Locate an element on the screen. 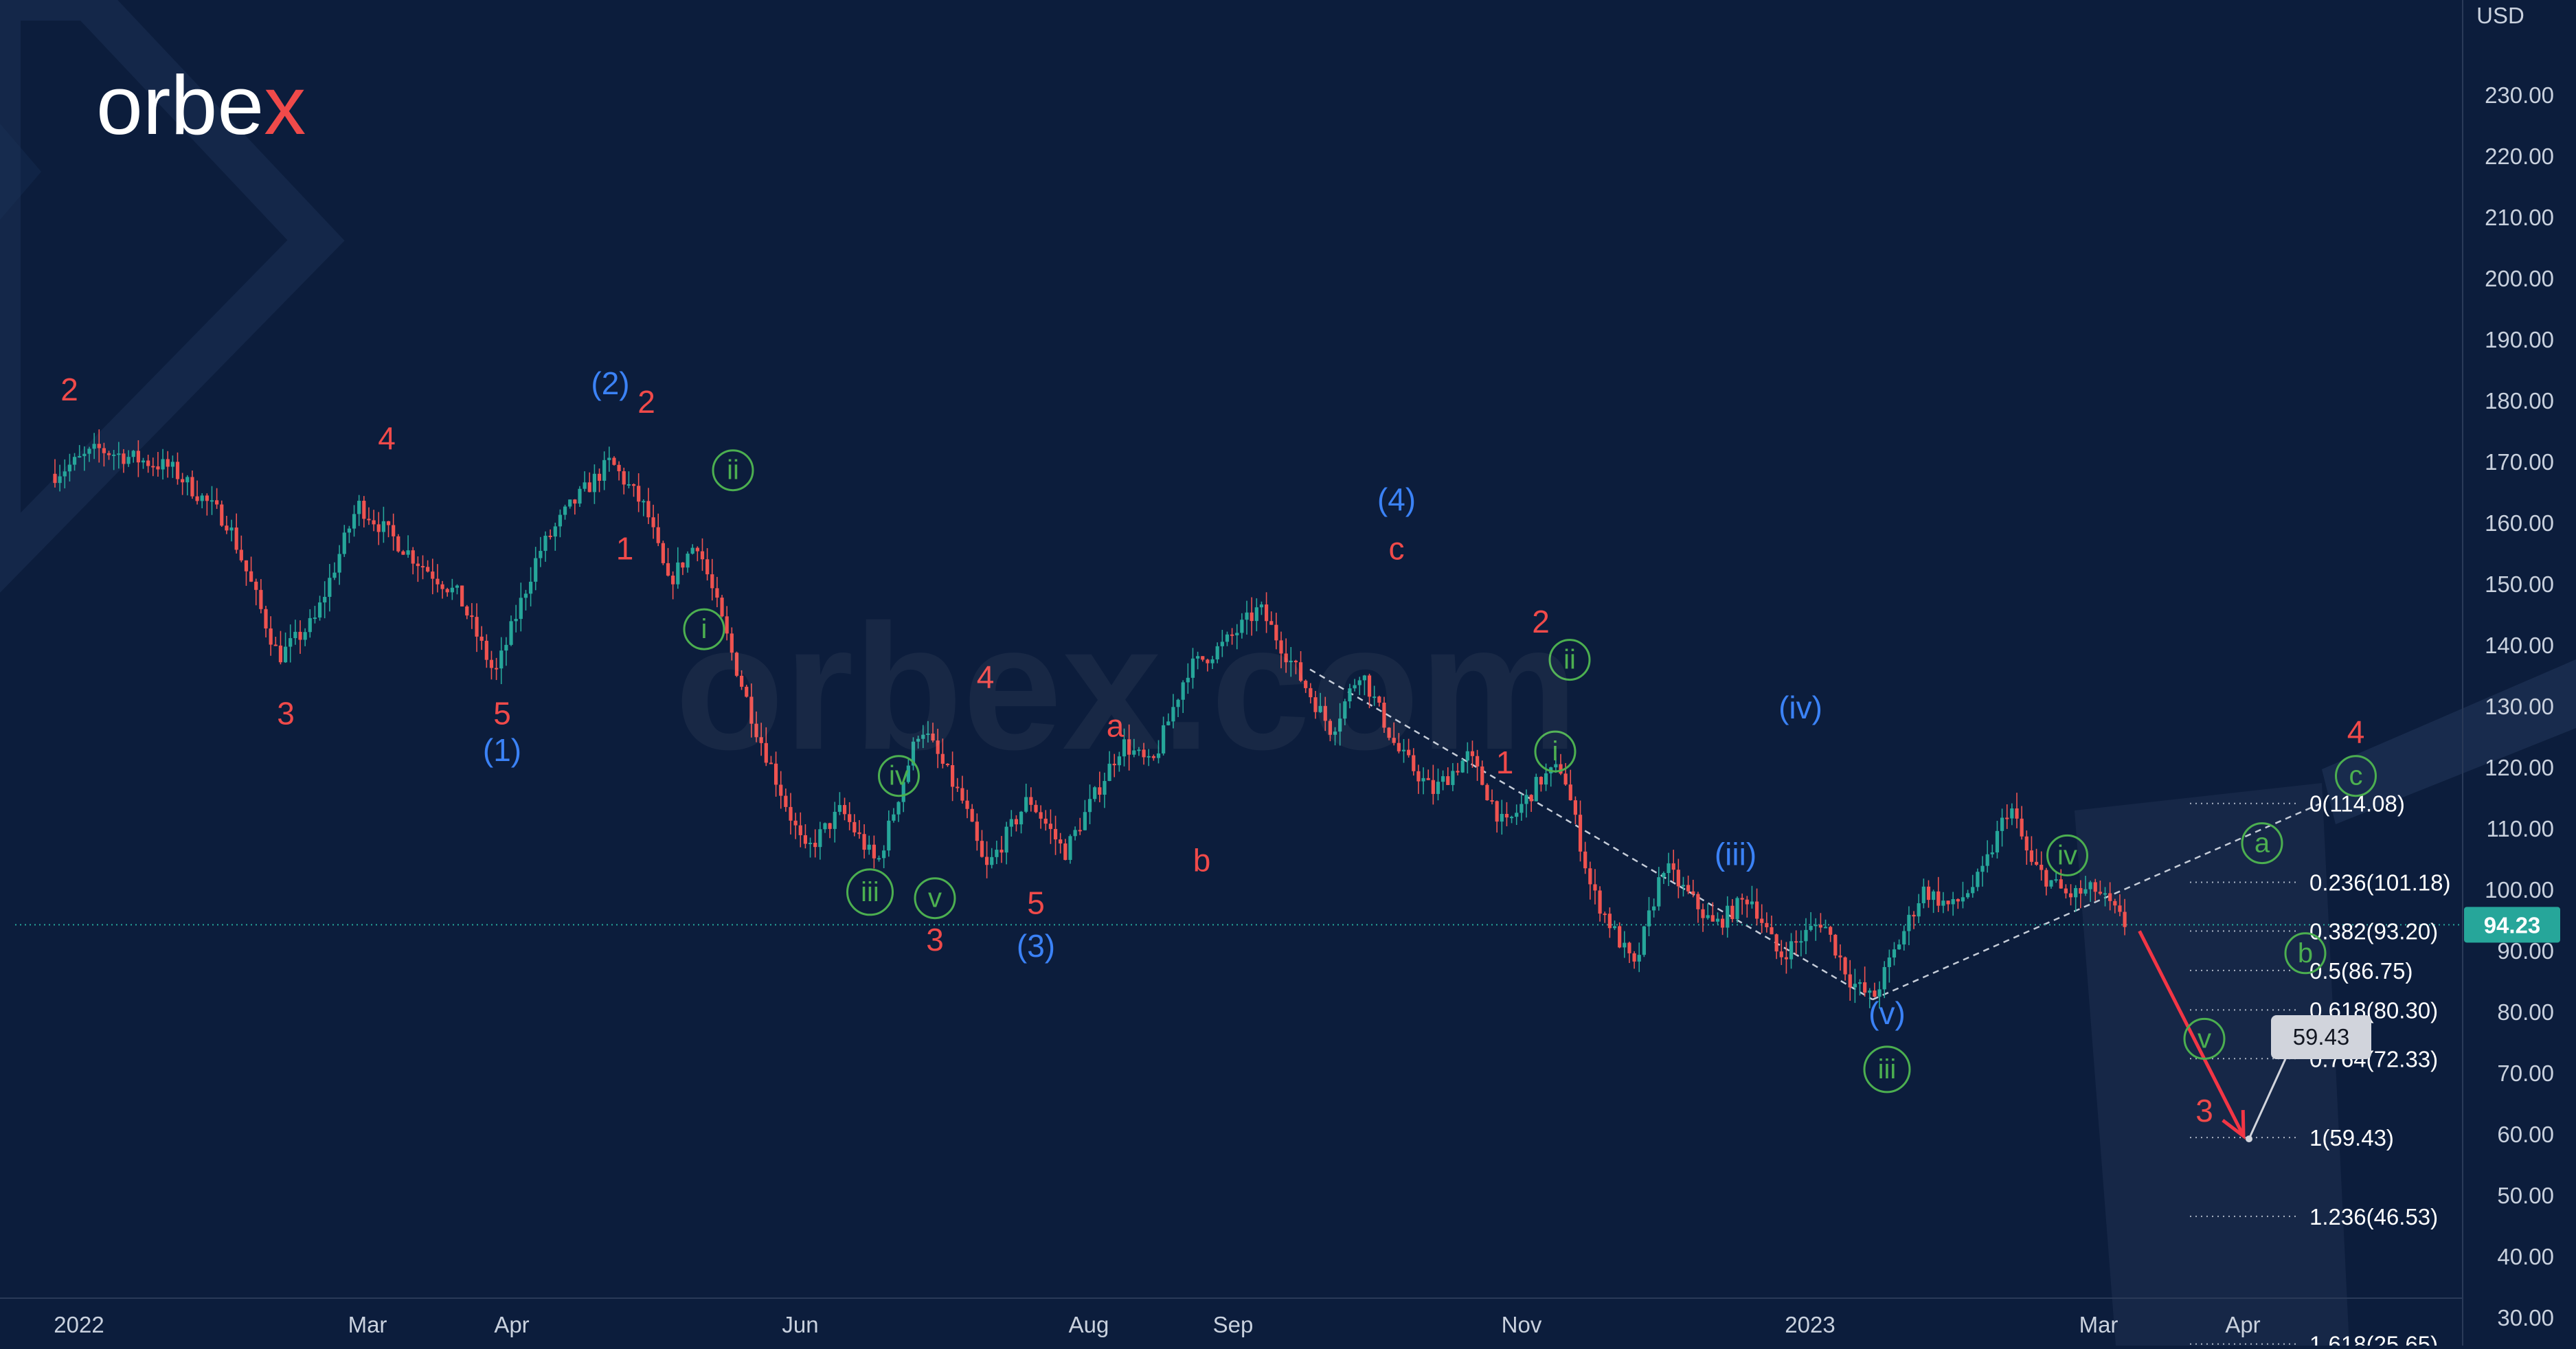  wave-label-red-18: b is located at coordinates (1202, 860).